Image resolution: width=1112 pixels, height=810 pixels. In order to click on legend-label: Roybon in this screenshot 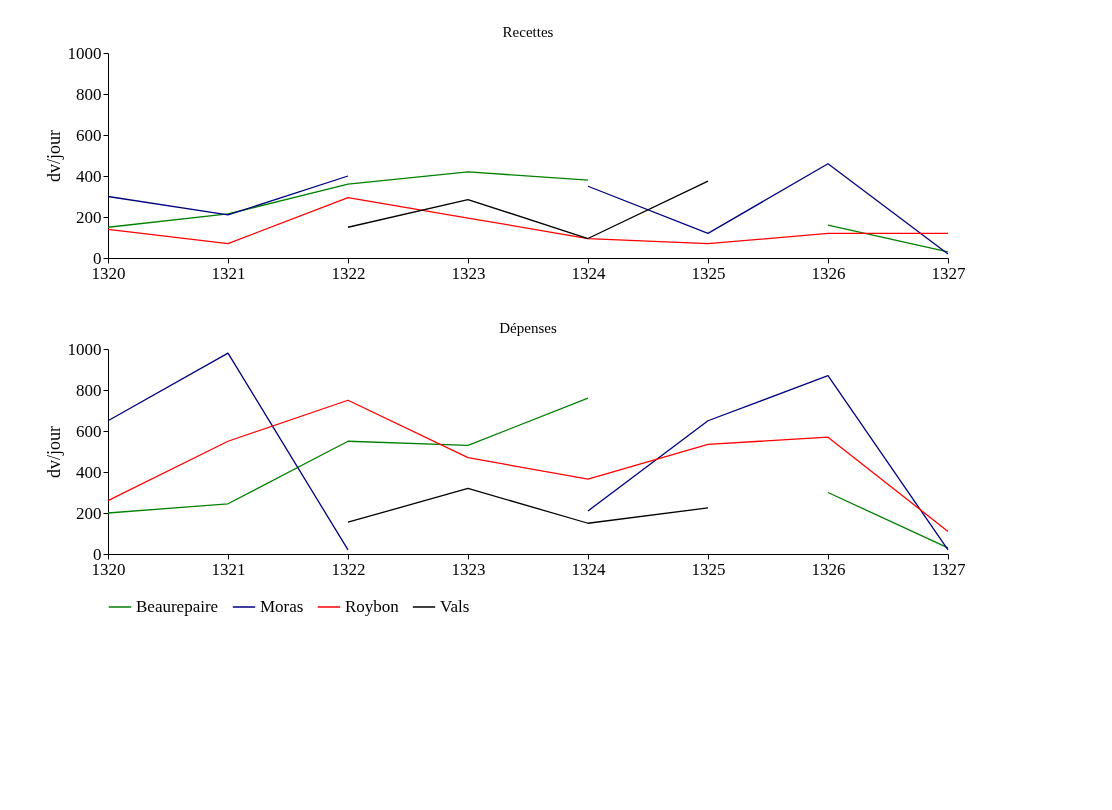, I will do `click(372, 606)`.